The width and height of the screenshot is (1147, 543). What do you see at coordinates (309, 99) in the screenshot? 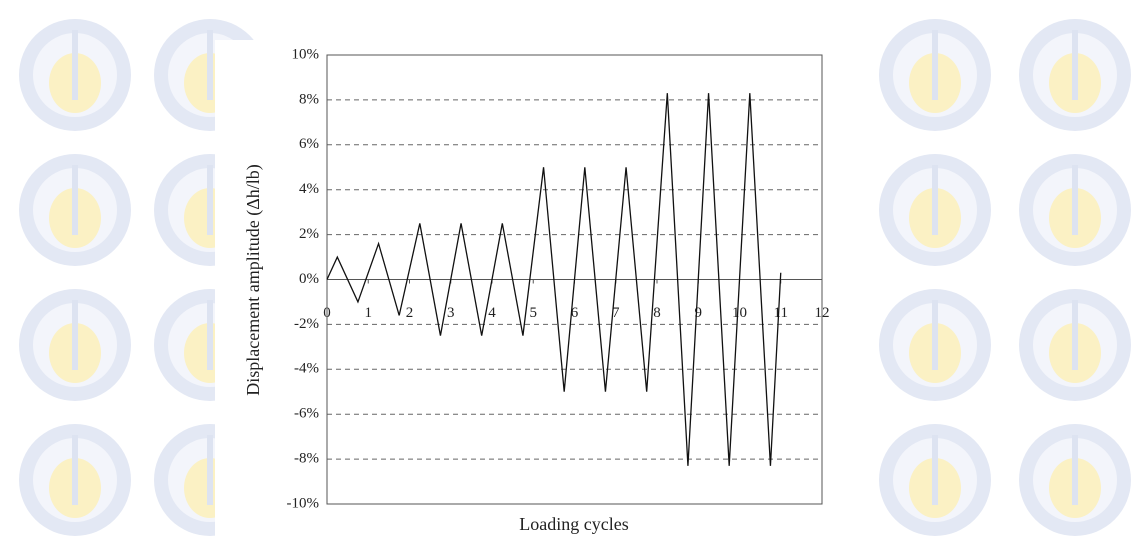
I see `y-tick-label: 8%` at bounding box center [309, 99].